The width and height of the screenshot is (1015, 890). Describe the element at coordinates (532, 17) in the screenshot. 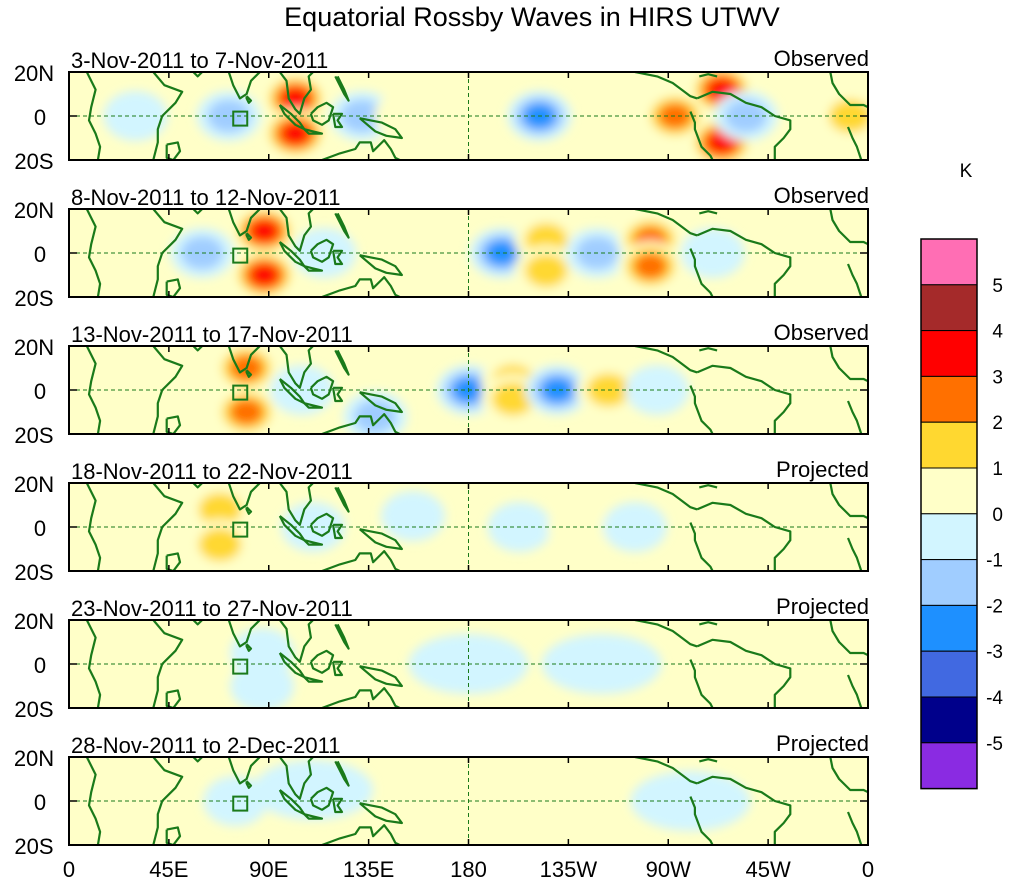

I see `chart-title: Equatorial Rossby Waves in HIRS UTWV` at that location.